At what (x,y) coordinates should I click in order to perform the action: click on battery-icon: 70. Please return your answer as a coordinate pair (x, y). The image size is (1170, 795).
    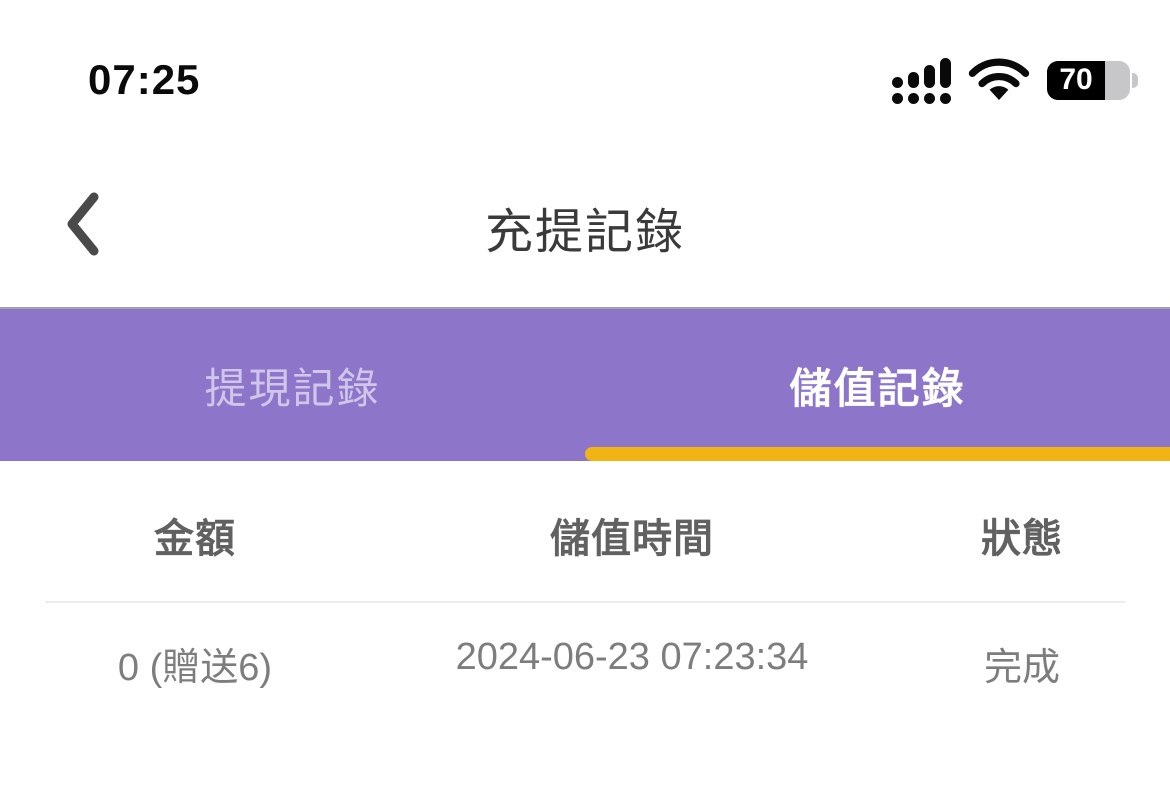
    Looking at the image, I should click on (1092, 80).